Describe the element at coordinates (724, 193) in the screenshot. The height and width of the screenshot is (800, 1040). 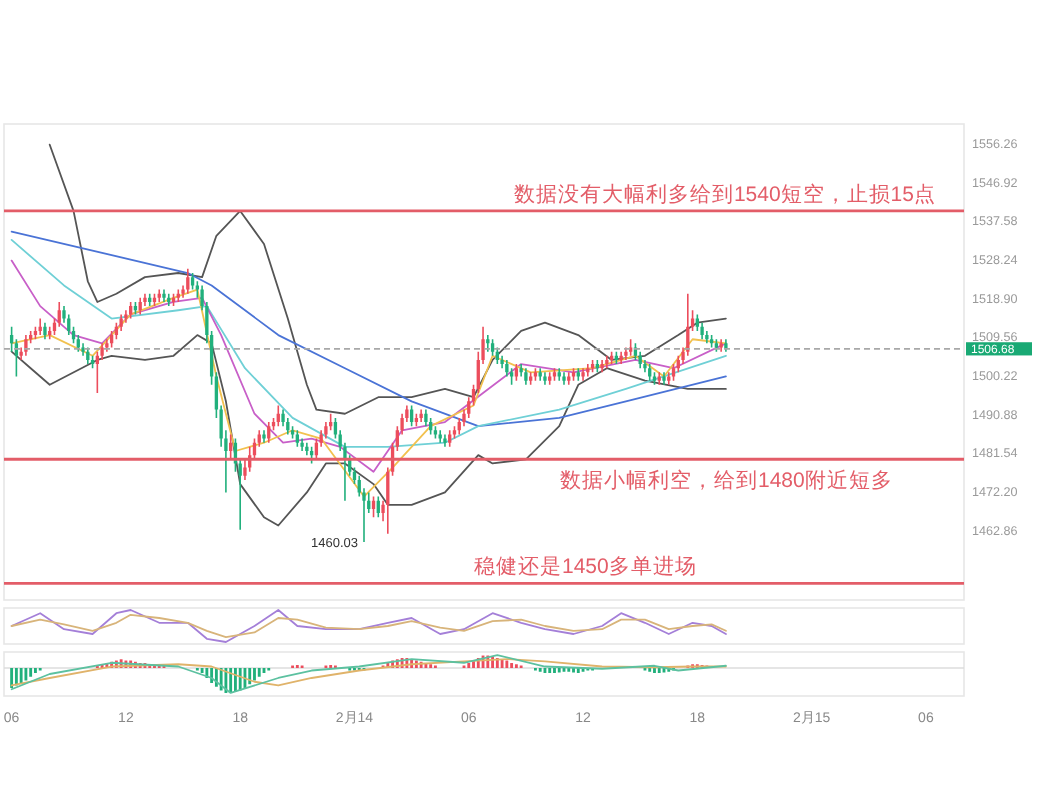
I see `ref-line-label: 数据没有大幅利多给到1540短空，止损15点` at that location.